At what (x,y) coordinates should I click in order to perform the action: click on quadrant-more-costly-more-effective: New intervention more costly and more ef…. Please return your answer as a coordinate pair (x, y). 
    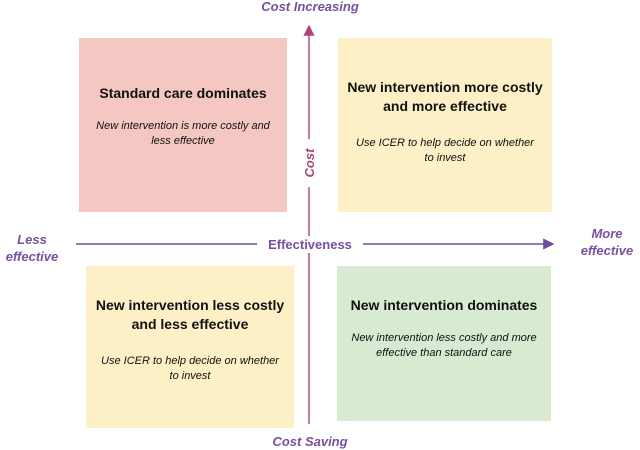
    Looking at the image, I should click on (445, 125).